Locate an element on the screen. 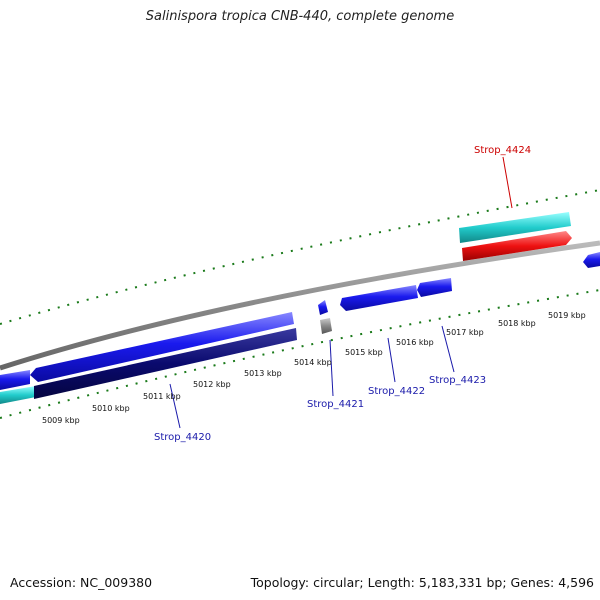 The image size is (600, 600). scale-label: 5011 kbp is located at coordinates (162, 396).